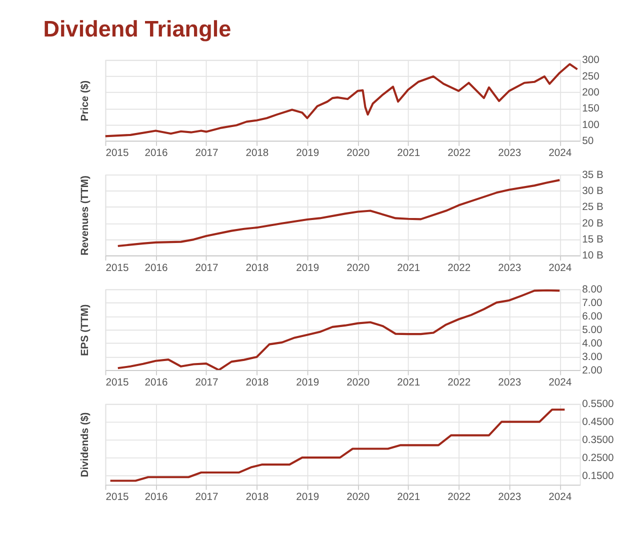 The width and height of the screenshot is (624, 534). I want to click on y-axis-title: Revenues (TTM), so click(85, 216).